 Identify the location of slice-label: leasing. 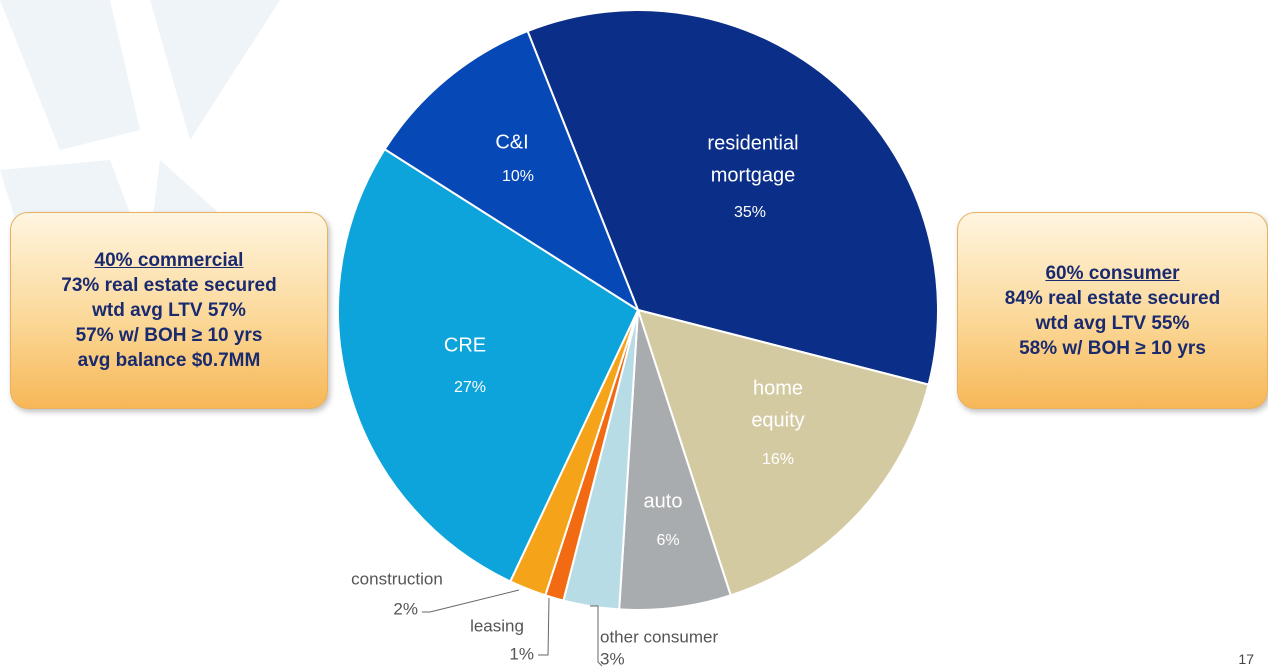
(497, 625).